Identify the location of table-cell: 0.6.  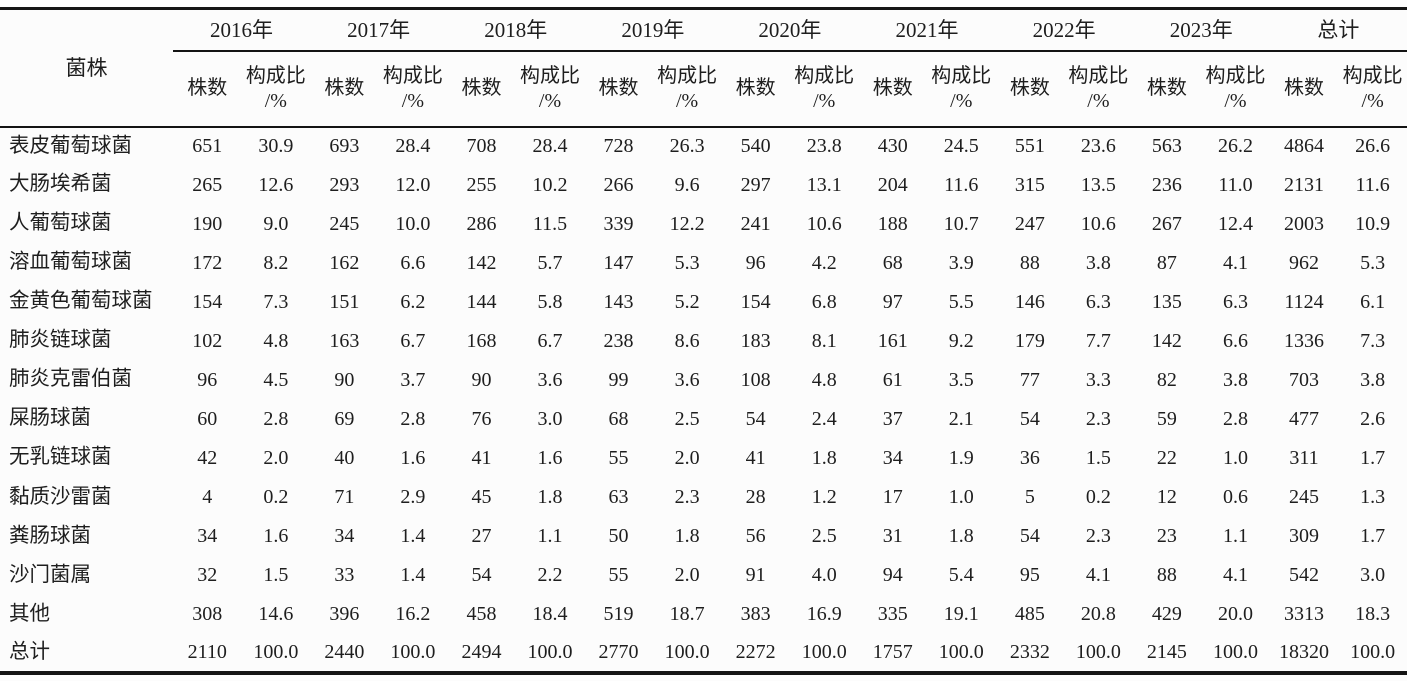
(1235, 496).